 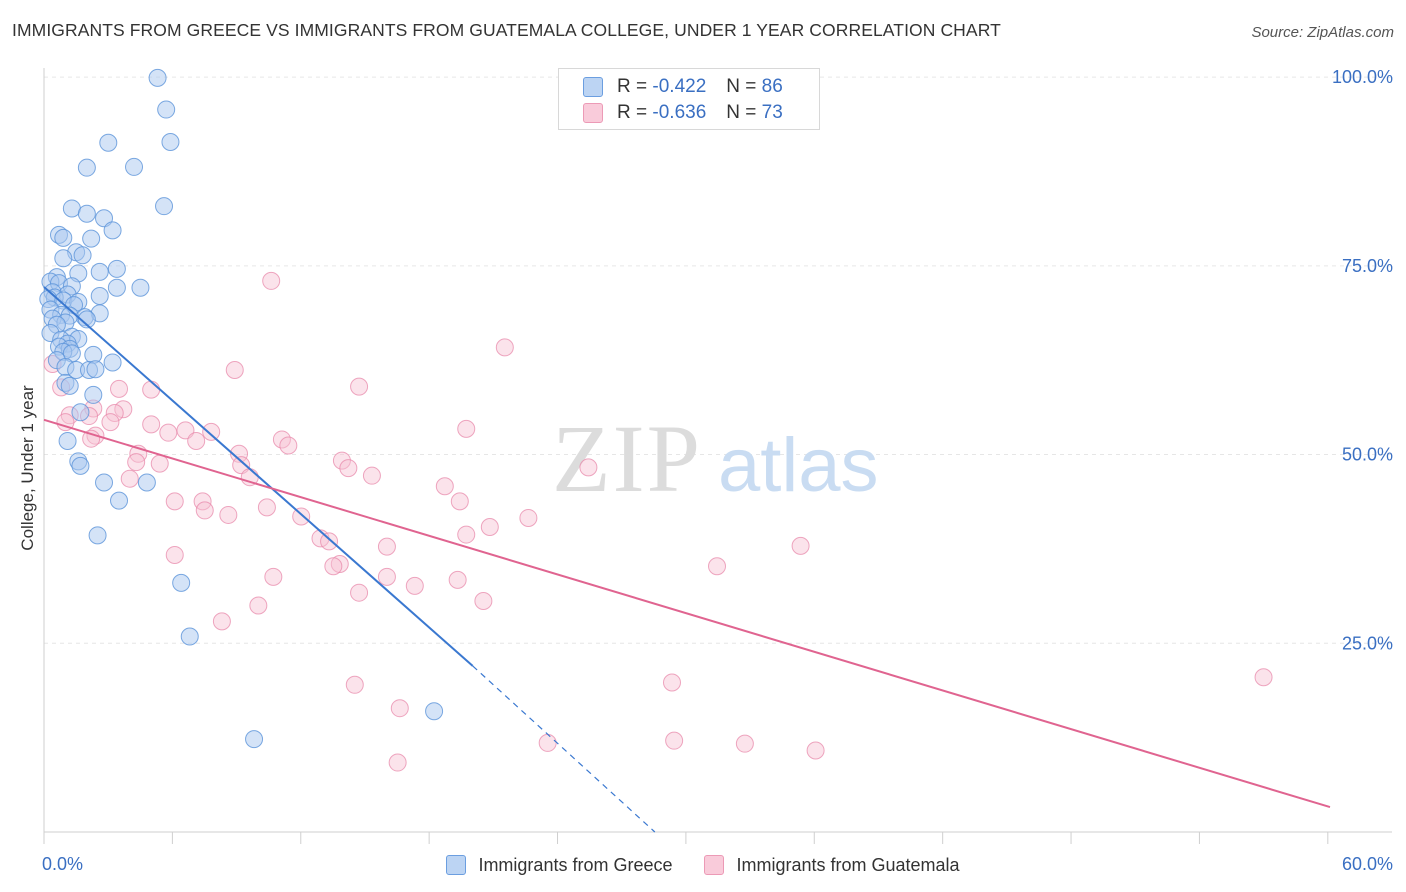 I want to click on greece-trend-line, so click(x=258, y=476).